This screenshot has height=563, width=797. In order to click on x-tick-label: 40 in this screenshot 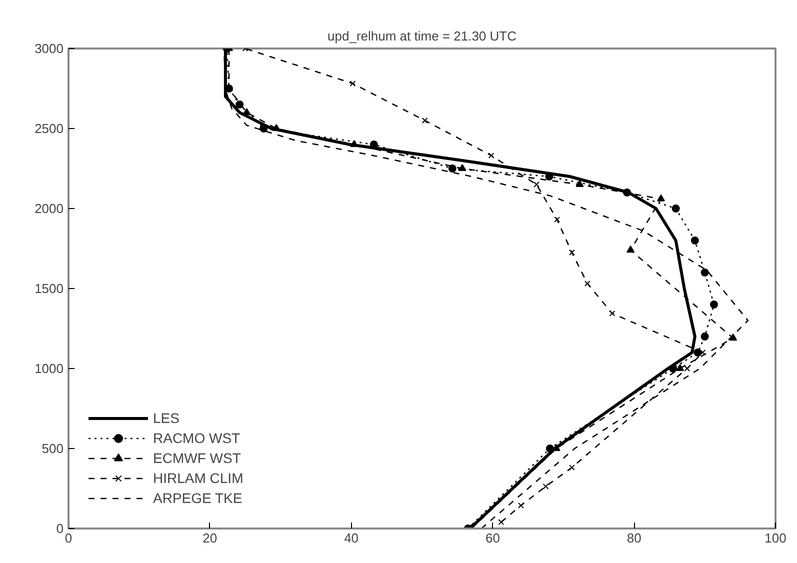, I will do `click(351, 538)`.